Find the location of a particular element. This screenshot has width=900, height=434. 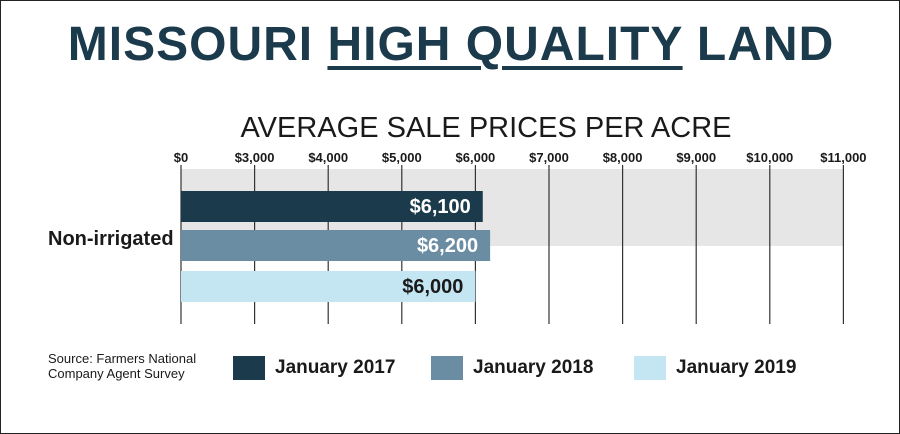

bar-january-2017 is located at coordinates (332, 206).